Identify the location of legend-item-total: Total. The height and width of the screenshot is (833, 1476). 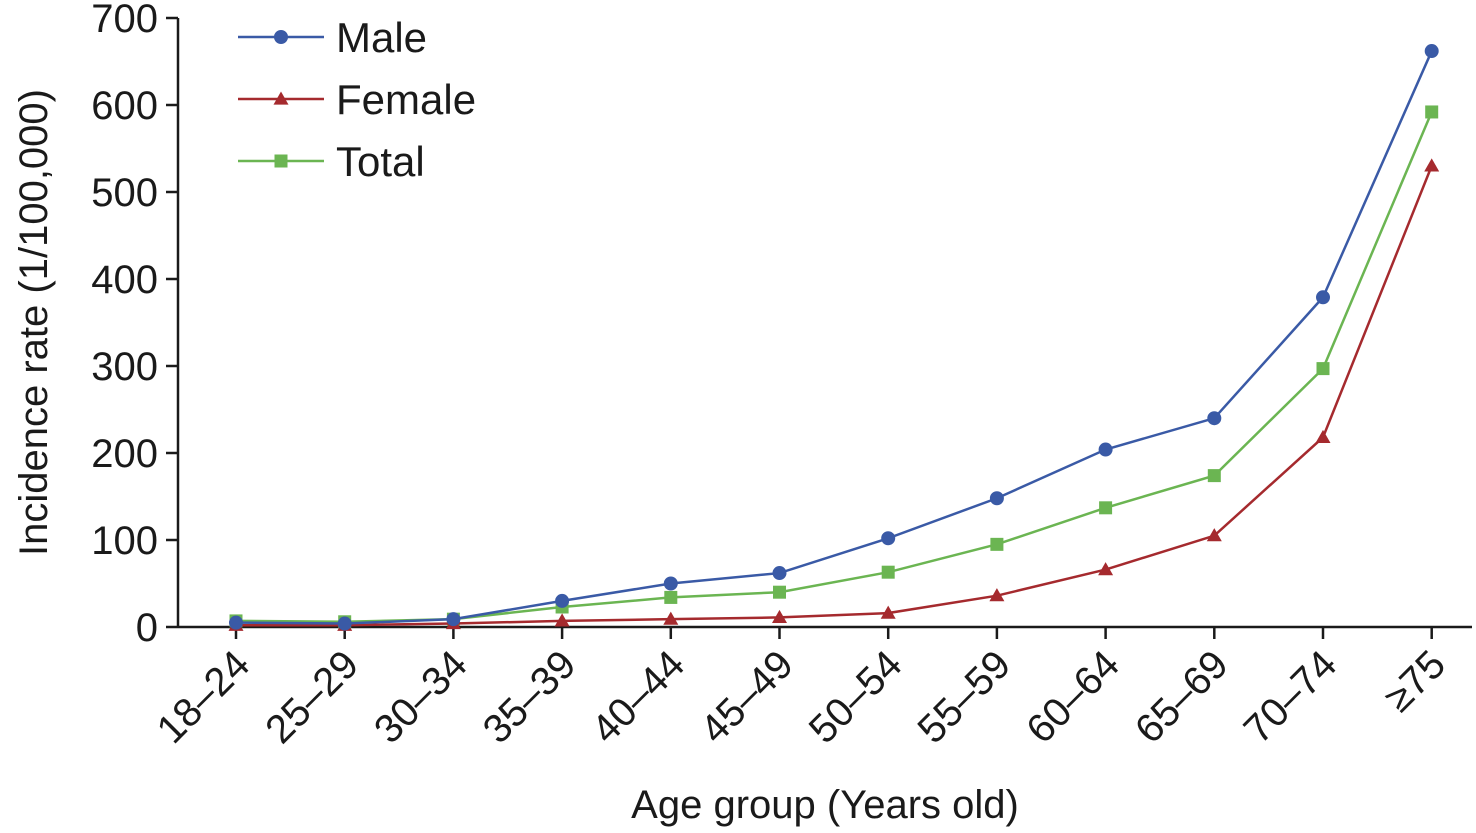
(331, 161).